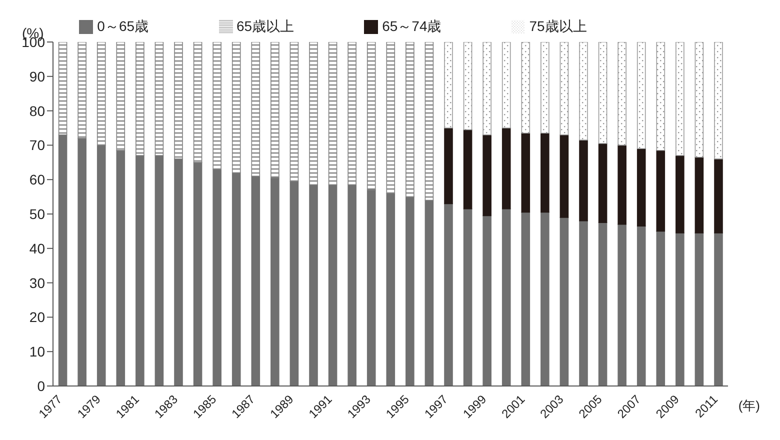 Image resolution: width=780 pixels, height=440 pixels. Describe the element at coordinates (37, 76) in the screenshot. I see `y-tick-label: 90` at that location.